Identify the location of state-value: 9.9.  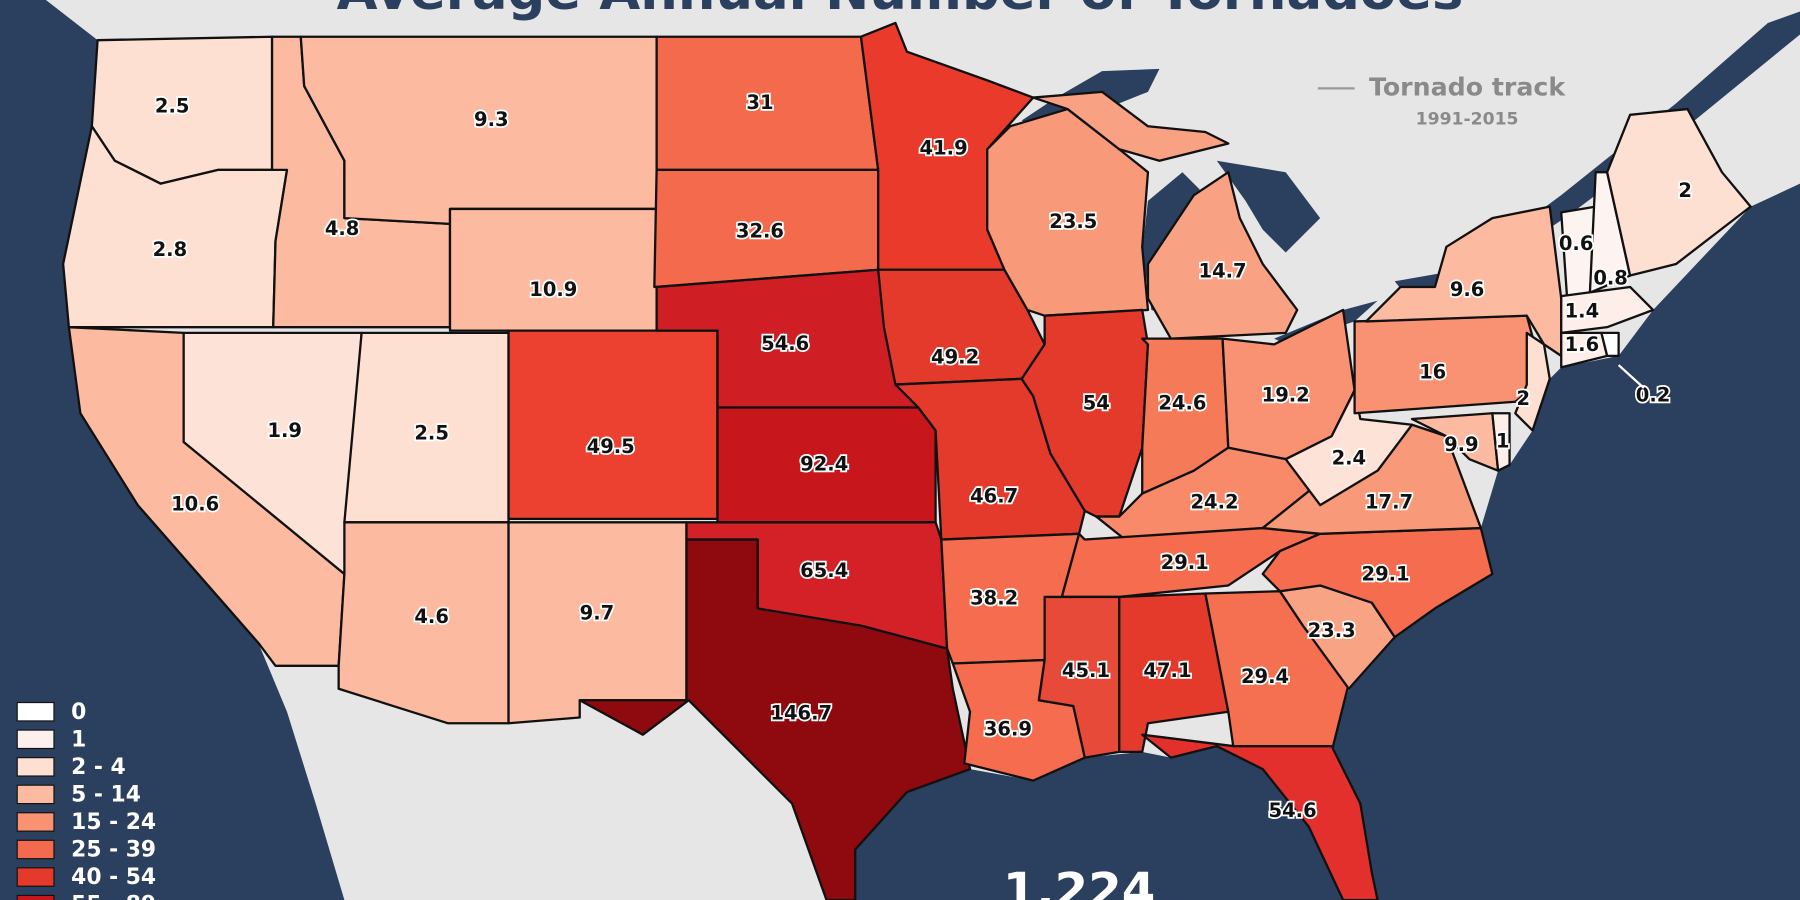
(1461, 444).